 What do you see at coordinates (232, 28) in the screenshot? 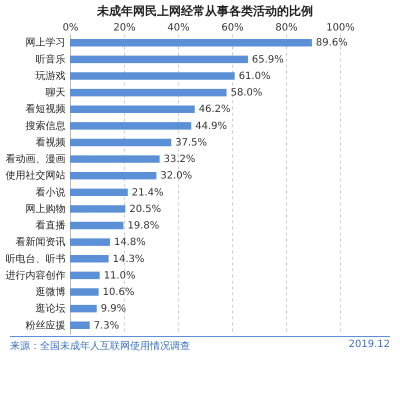
I see `x-tick-label: 60%` at bounding box center [232, 28].